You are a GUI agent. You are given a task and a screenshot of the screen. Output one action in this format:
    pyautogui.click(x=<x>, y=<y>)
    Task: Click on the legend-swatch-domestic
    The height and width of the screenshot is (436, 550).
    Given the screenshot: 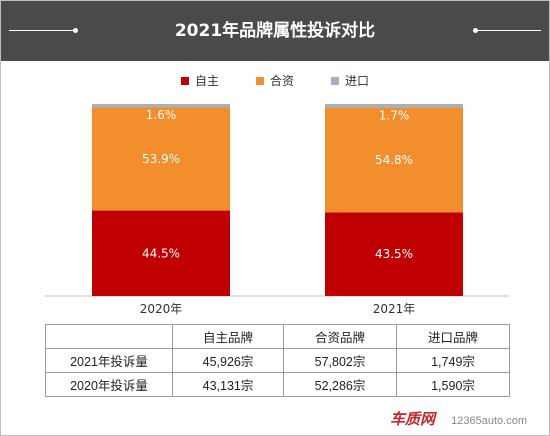 What is the action you would take?
    pyautogui.click(x=185, y=81)
    